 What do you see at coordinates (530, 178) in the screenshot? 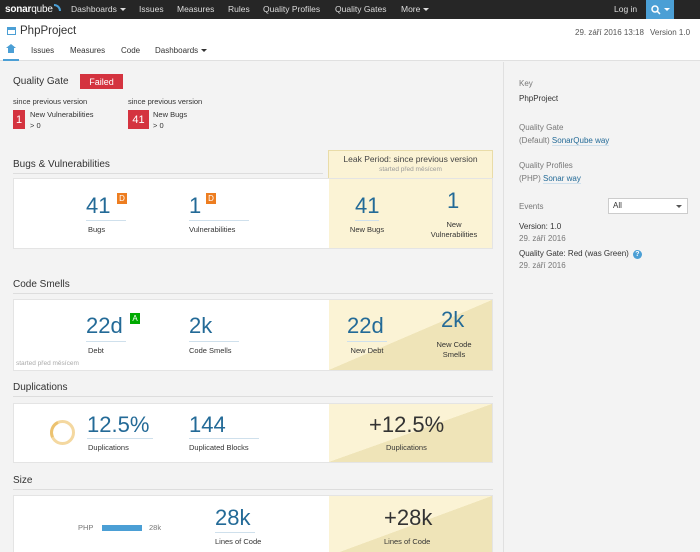
I see `quality-profile-prefix: (PHP)` at bounding box center [530, 178].